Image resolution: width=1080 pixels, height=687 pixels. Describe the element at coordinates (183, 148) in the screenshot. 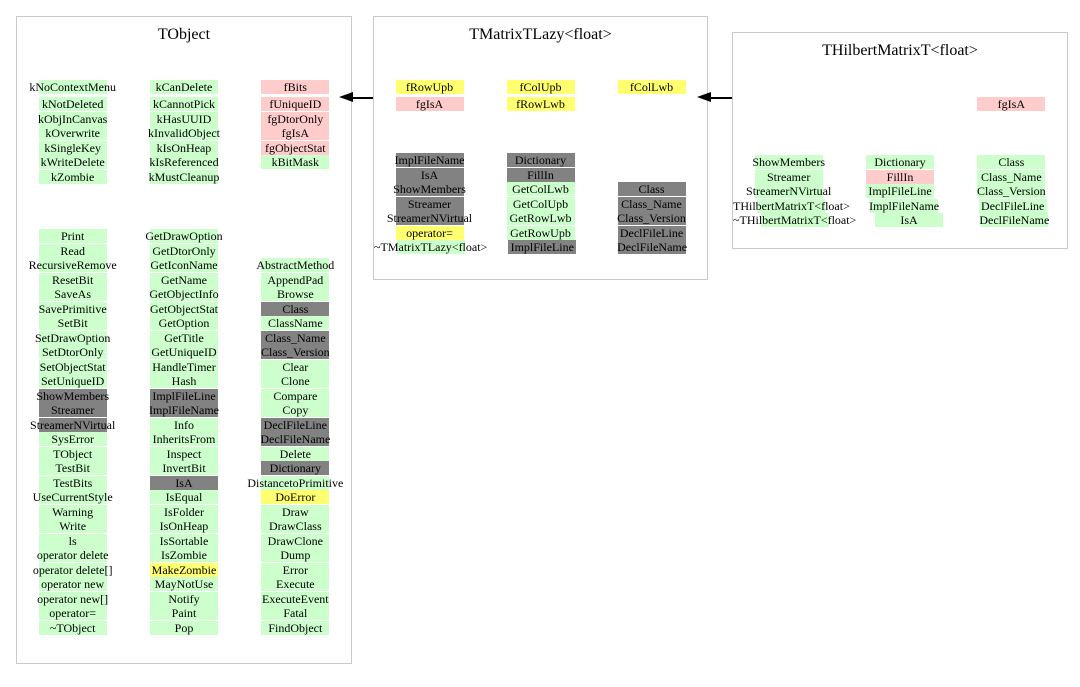

I see `member-cell: kIsOnHeap` at that location.